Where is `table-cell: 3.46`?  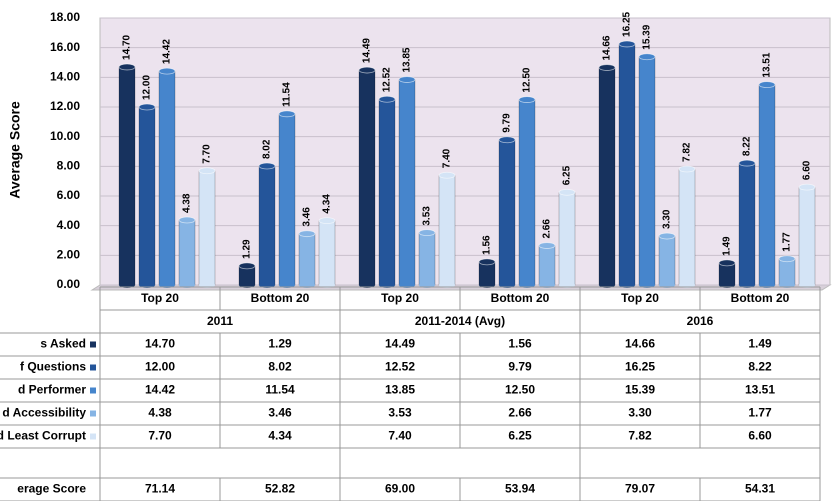
table-cell: 3.46 is located at coordinates (280, 413).